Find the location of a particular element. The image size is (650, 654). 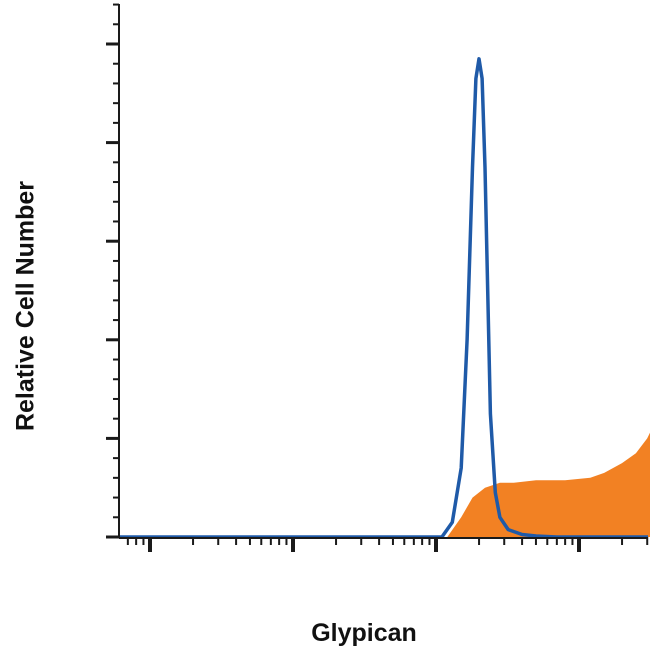

y-axis-ticks is located at coordinates (112, 271).